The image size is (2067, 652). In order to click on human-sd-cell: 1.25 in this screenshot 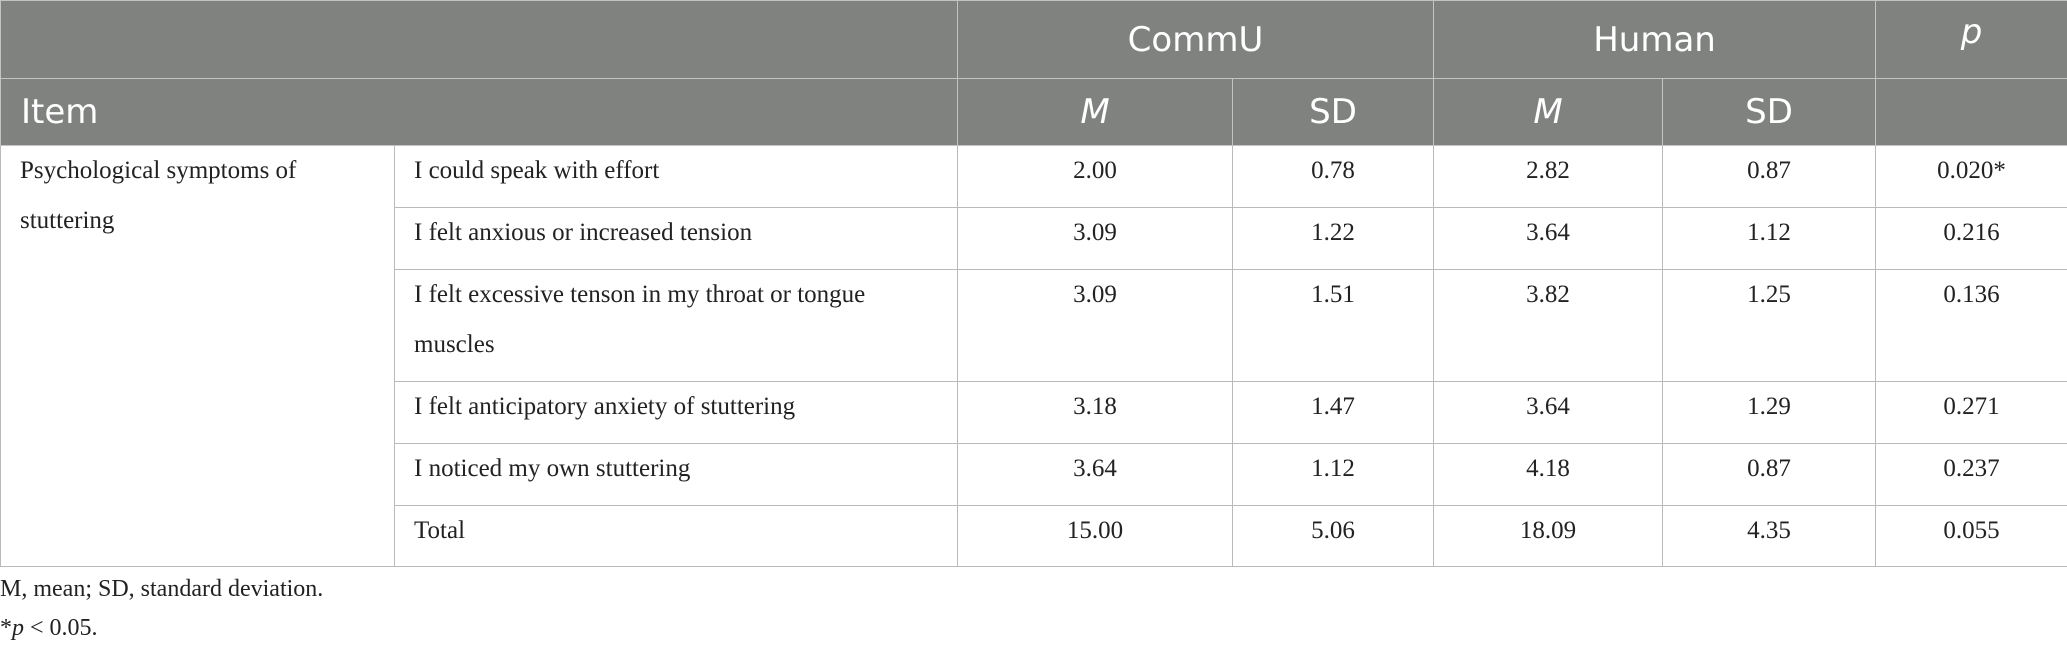, I will do `click(1769, 325)`.